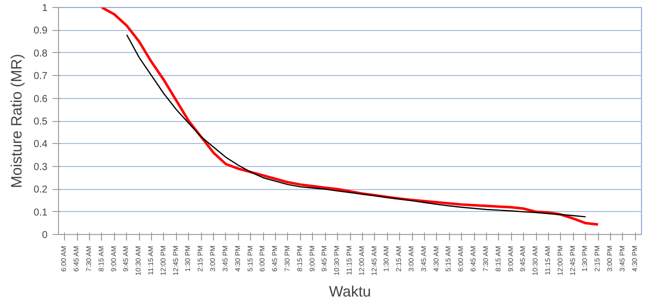 Image resolution: width=645 pixels, height=303 pixels. What do you see at coordinates (41, 190) in the screenshot?
I see `y-tick-label: 0.2` at bounding box center [41, 190].